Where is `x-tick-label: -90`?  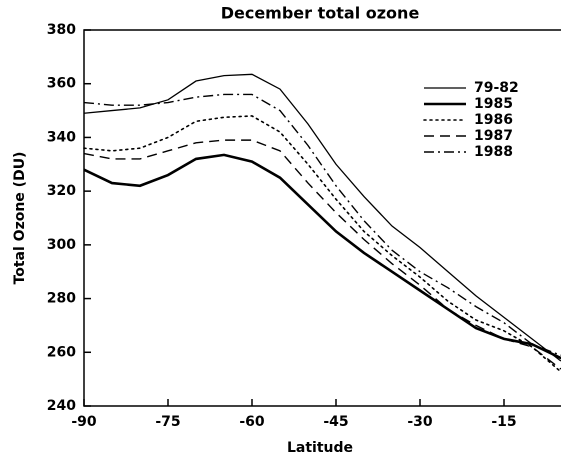 x-tick-label: -90 is located at coordinates (84, 422).